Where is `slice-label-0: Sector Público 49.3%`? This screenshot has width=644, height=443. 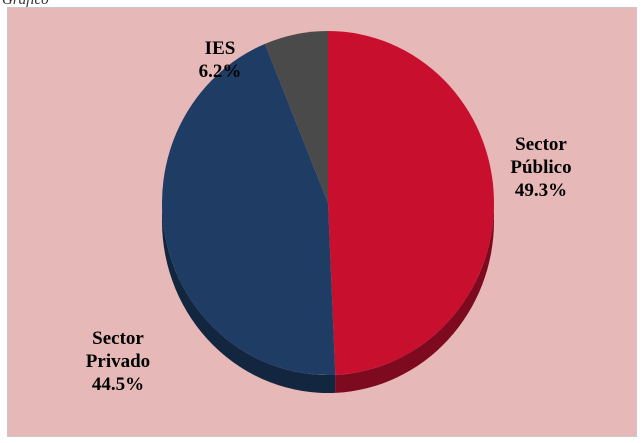
slice-label-0: Sector Público 49.3% is located at coordinates (540, 167).